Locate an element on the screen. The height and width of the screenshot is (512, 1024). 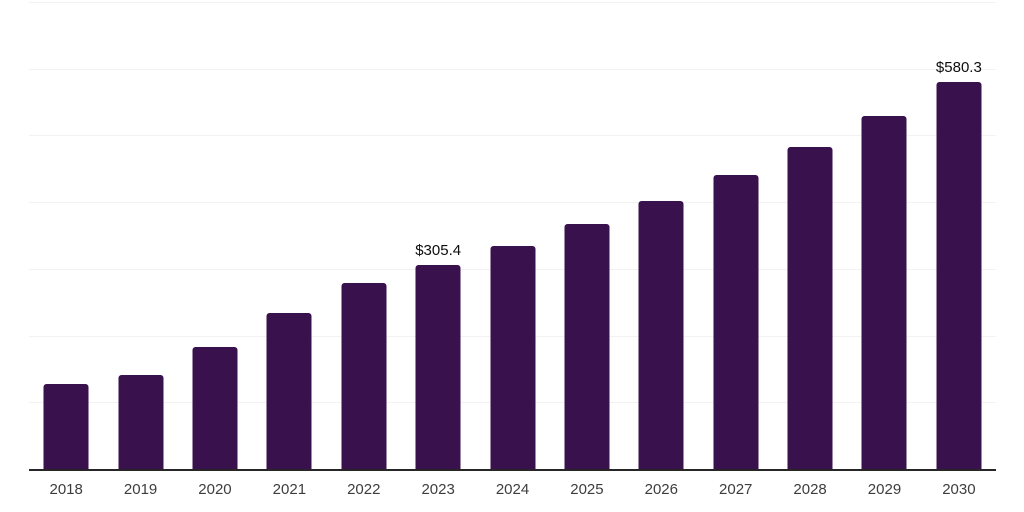
x-tick-label-2024: 2024 is located at coordinates (512, 489).